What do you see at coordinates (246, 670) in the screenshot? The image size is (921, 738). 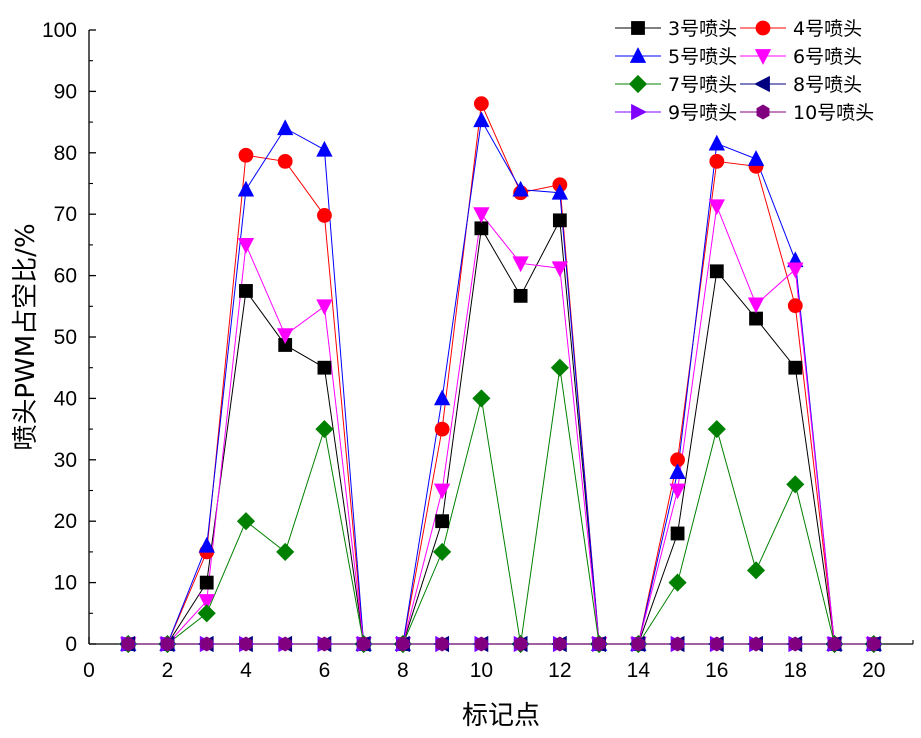 I see `x-tick-label: 4` at bounding box center [246, 670].